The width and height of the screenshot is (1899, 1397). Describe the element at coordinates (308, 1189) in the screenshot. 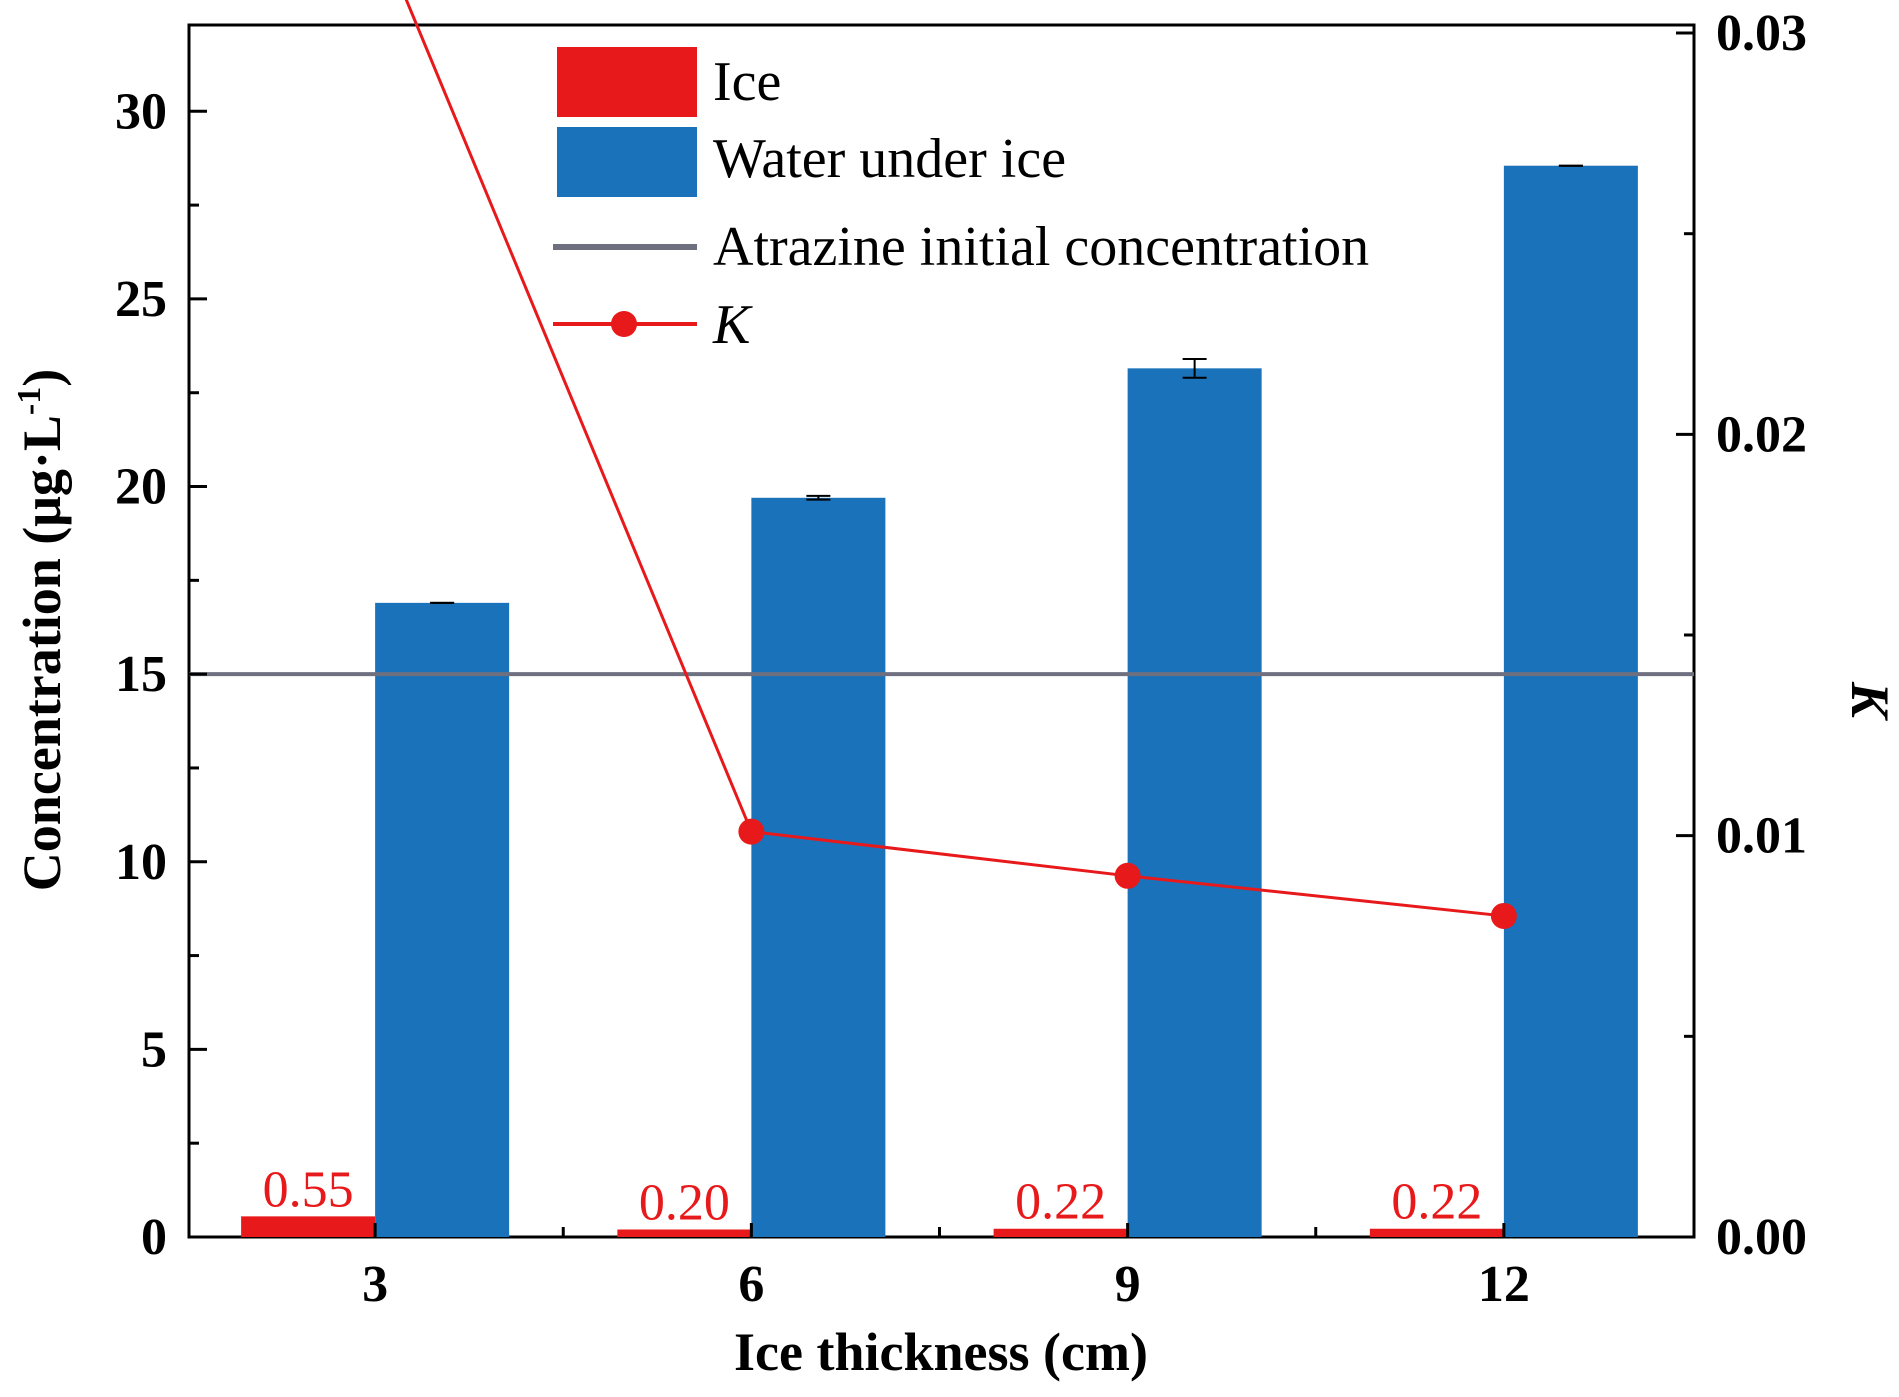

I see `data-label-ice: 0.55` at that location.